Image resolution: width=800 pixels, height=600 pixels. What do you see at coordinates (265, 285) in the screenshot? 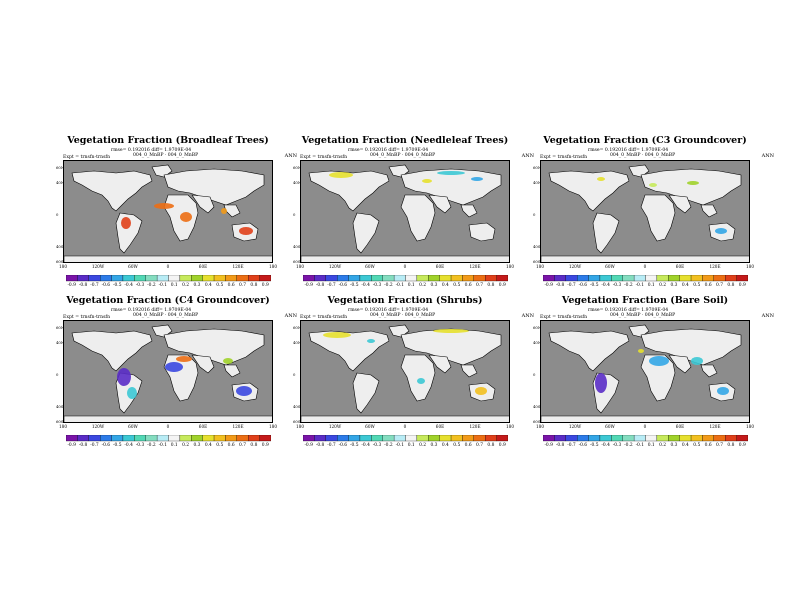
I see `colorbar-label: 0.9` at bounding box center [265, 285].